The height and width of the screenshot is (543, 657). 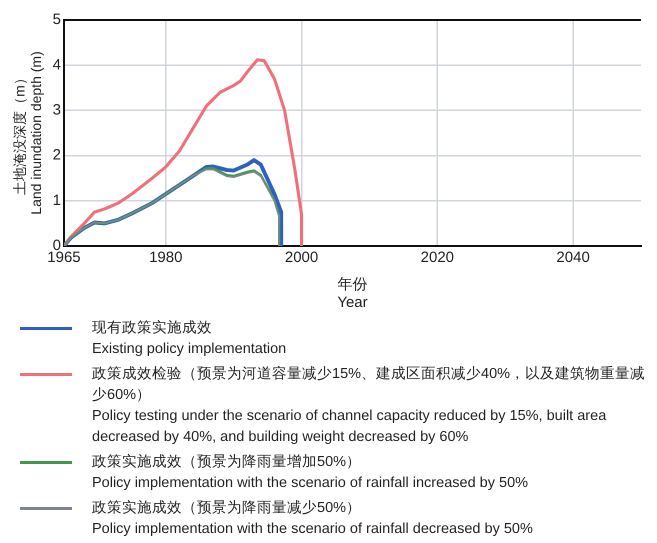 I want to click on y-tick-label: 4, so click(x=56, y=65).